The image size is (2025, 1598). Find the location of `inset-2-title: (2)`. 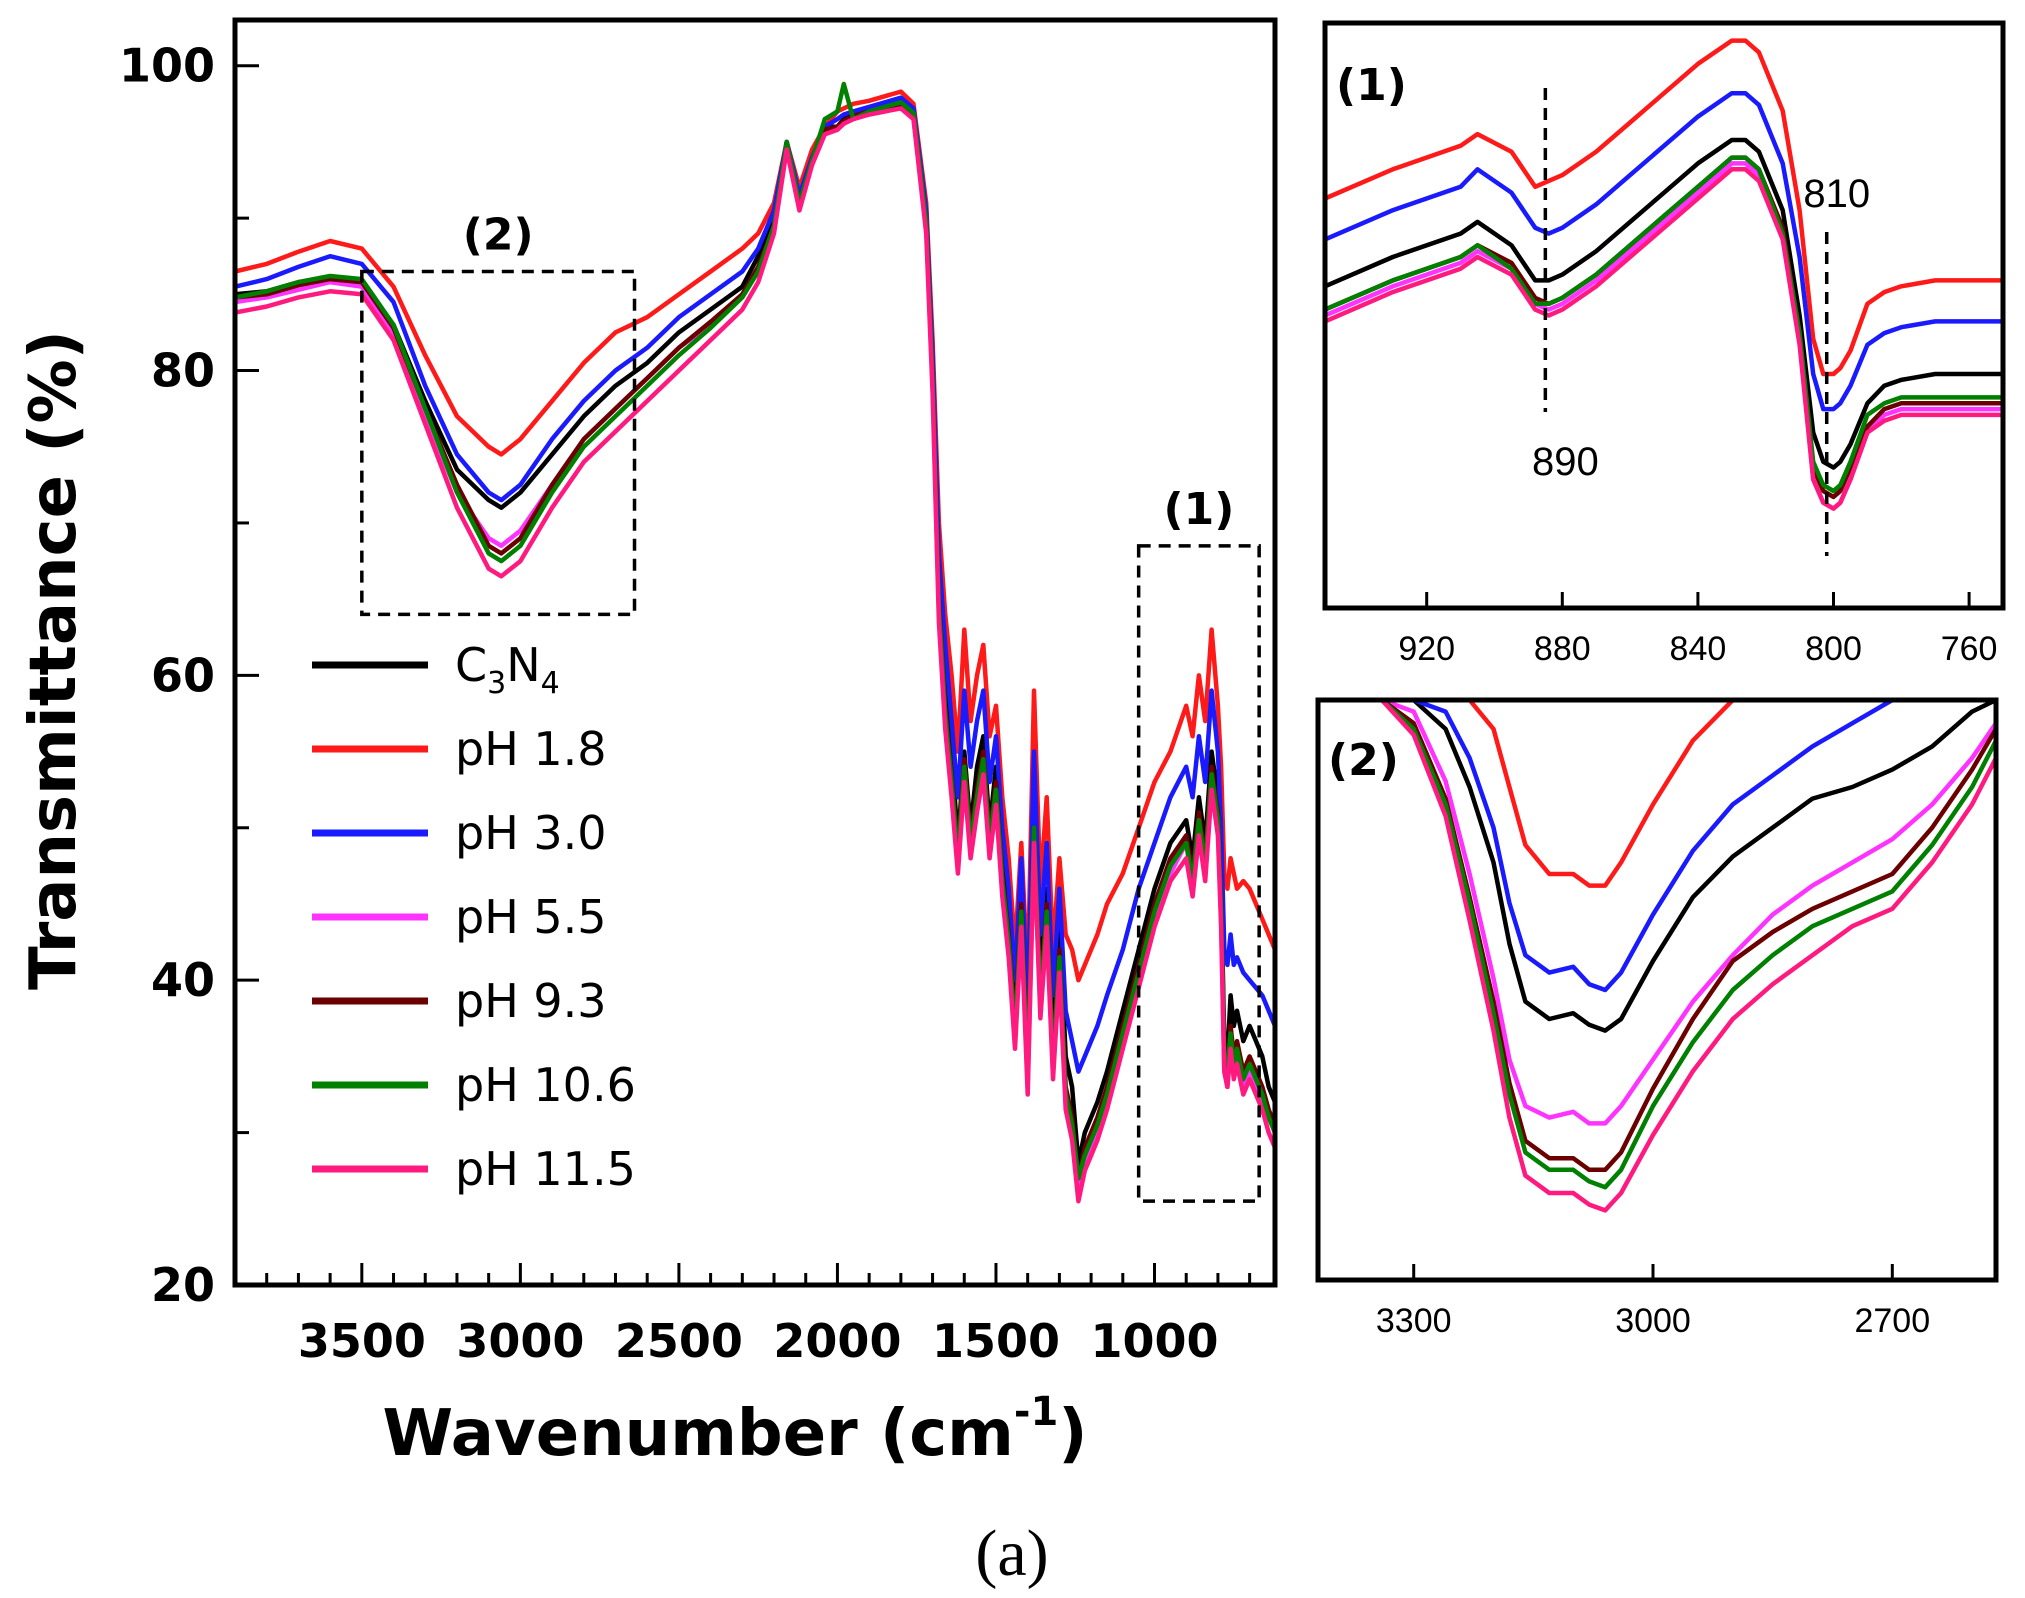

inset-2-title: (2) is located at coordinates (1363, 760).